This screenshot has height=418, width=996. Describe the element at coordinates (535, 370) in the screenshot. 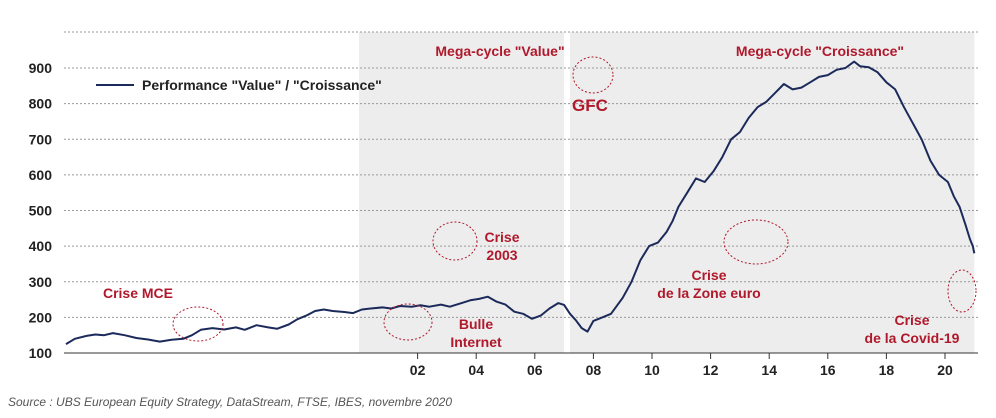

I see `x-tick-label: 06` at that location.